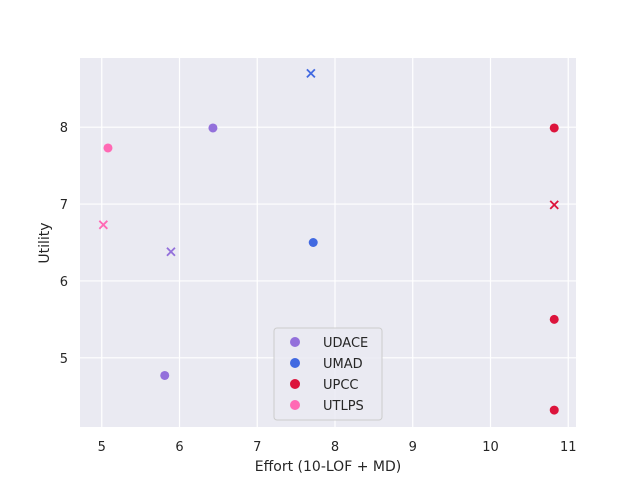 Image resolution: width=640 pixels, height=480 pixels. I want to click on x-axis-label: Effort (10-LOF + MD), so click(328, 467).